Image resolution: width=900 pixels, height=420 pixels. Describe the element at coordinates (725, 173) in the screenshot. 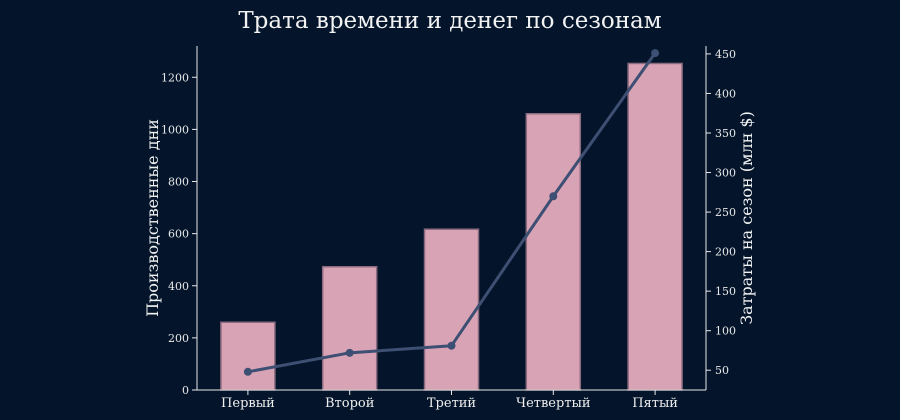

I see `y-right-tick-label: 300` at that location.